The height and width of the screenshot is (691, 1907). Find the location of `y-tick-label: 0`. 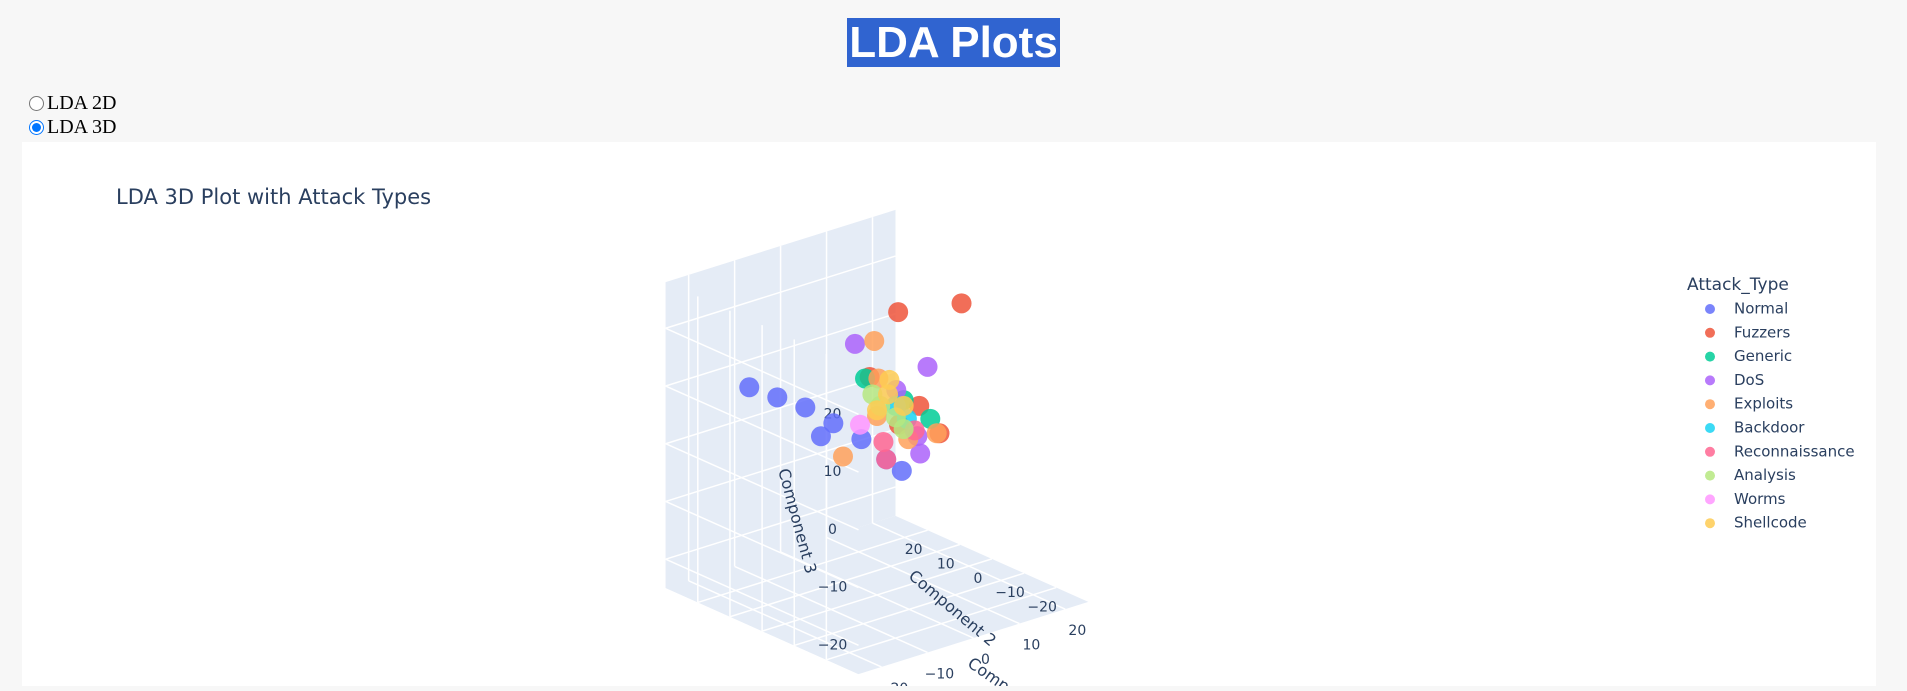

y-tick-label: 0 is located at coordinates (977, 579).